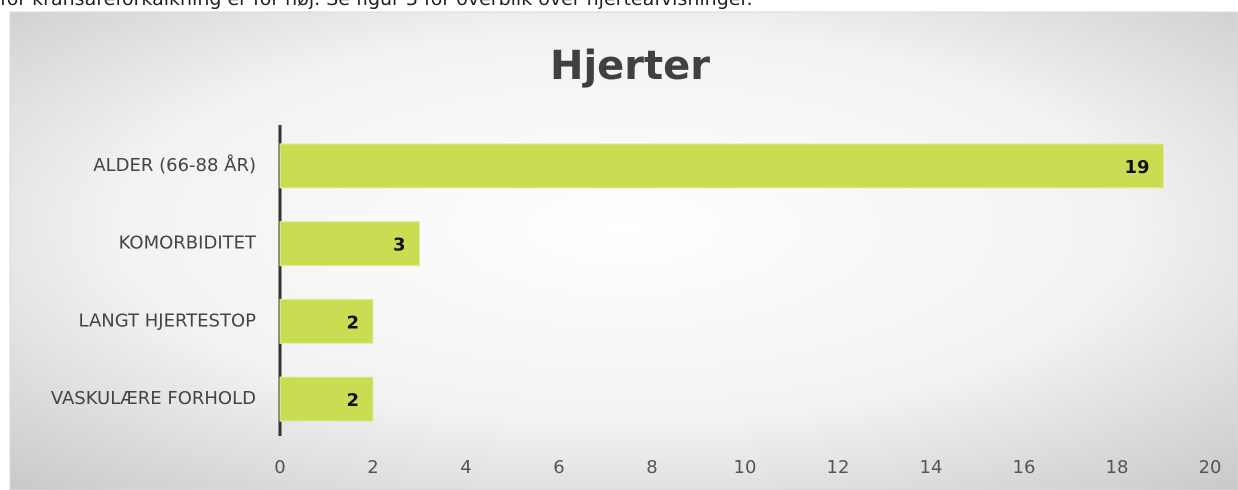 The image size is (1238, 490). What do you see at coordinates (931, 467) in the screenshot?
I see `x-tick-label: 14` at bounding box center [931, 467].